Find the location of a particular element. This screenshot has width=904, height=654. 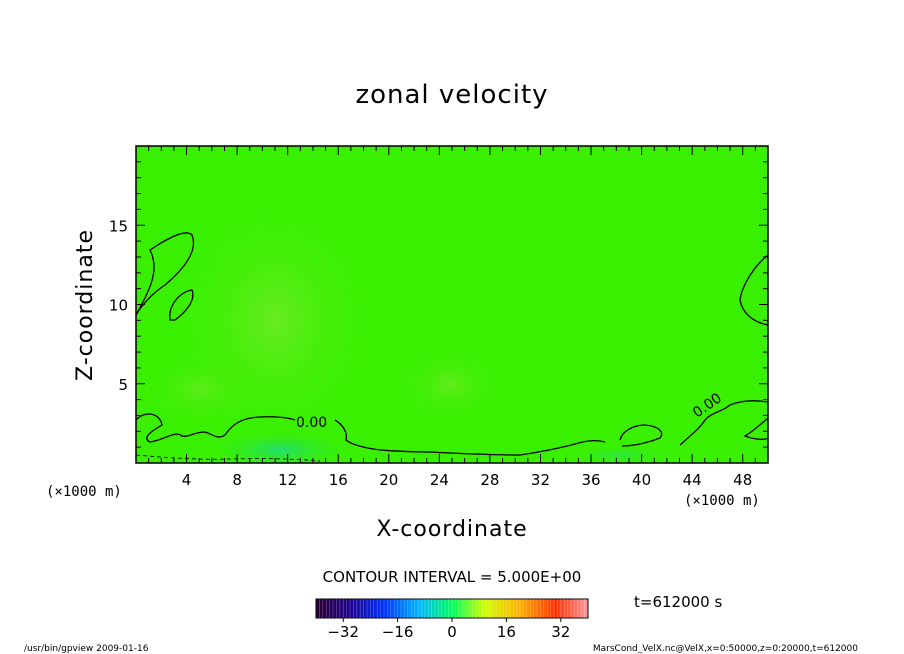

x-tick-label: 36 is located at coordinates (590, 480).